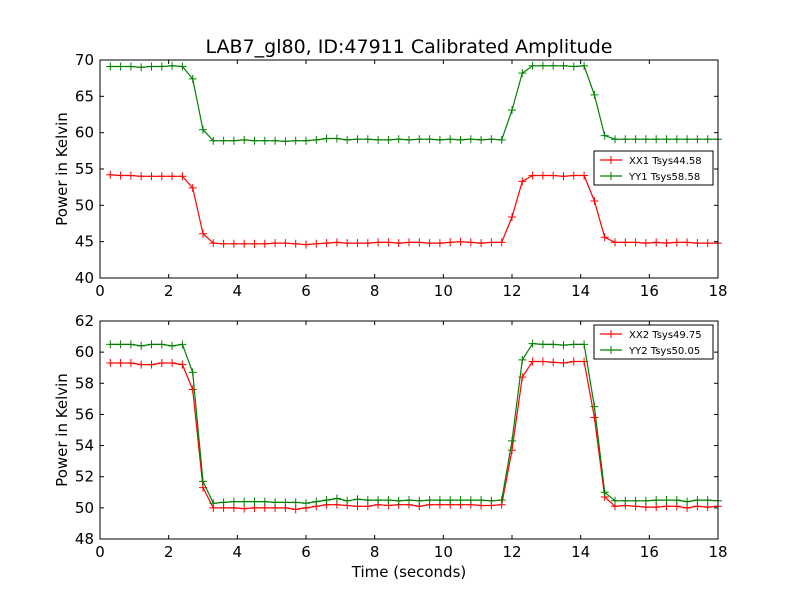 The image size is (800, 600). What do you see at coordinates (409, 572) in the screenshot?
I see `x-axis-label: Time (seconds)` at bounding box center [409, 572].